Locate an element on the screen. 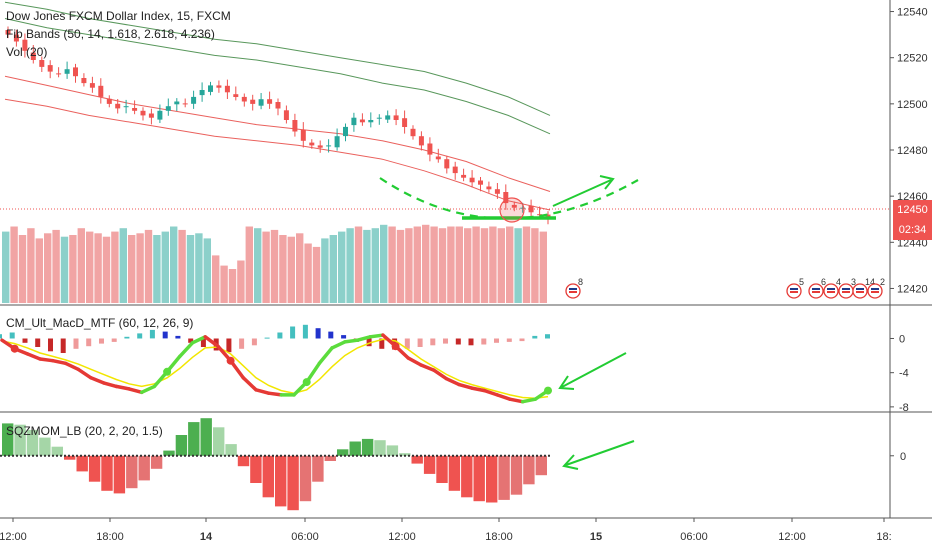 This screenshot has height=555, width=932. time-tick-label: 15 is located at coordinates (596, 537).